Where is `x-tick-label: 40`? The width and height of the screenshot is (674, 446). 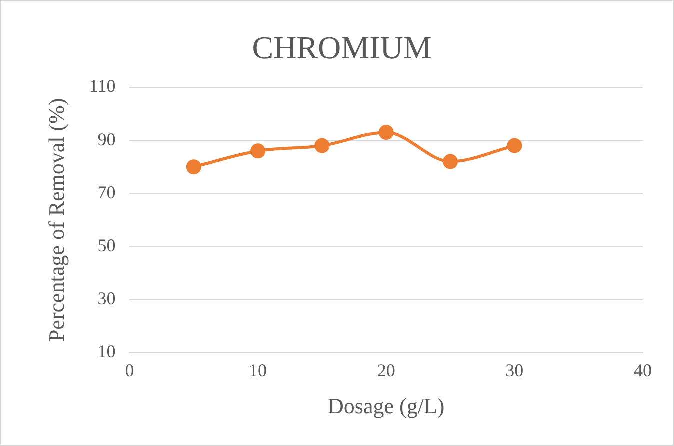
x-tick-label: 40 is located at coordinates (643, 370).